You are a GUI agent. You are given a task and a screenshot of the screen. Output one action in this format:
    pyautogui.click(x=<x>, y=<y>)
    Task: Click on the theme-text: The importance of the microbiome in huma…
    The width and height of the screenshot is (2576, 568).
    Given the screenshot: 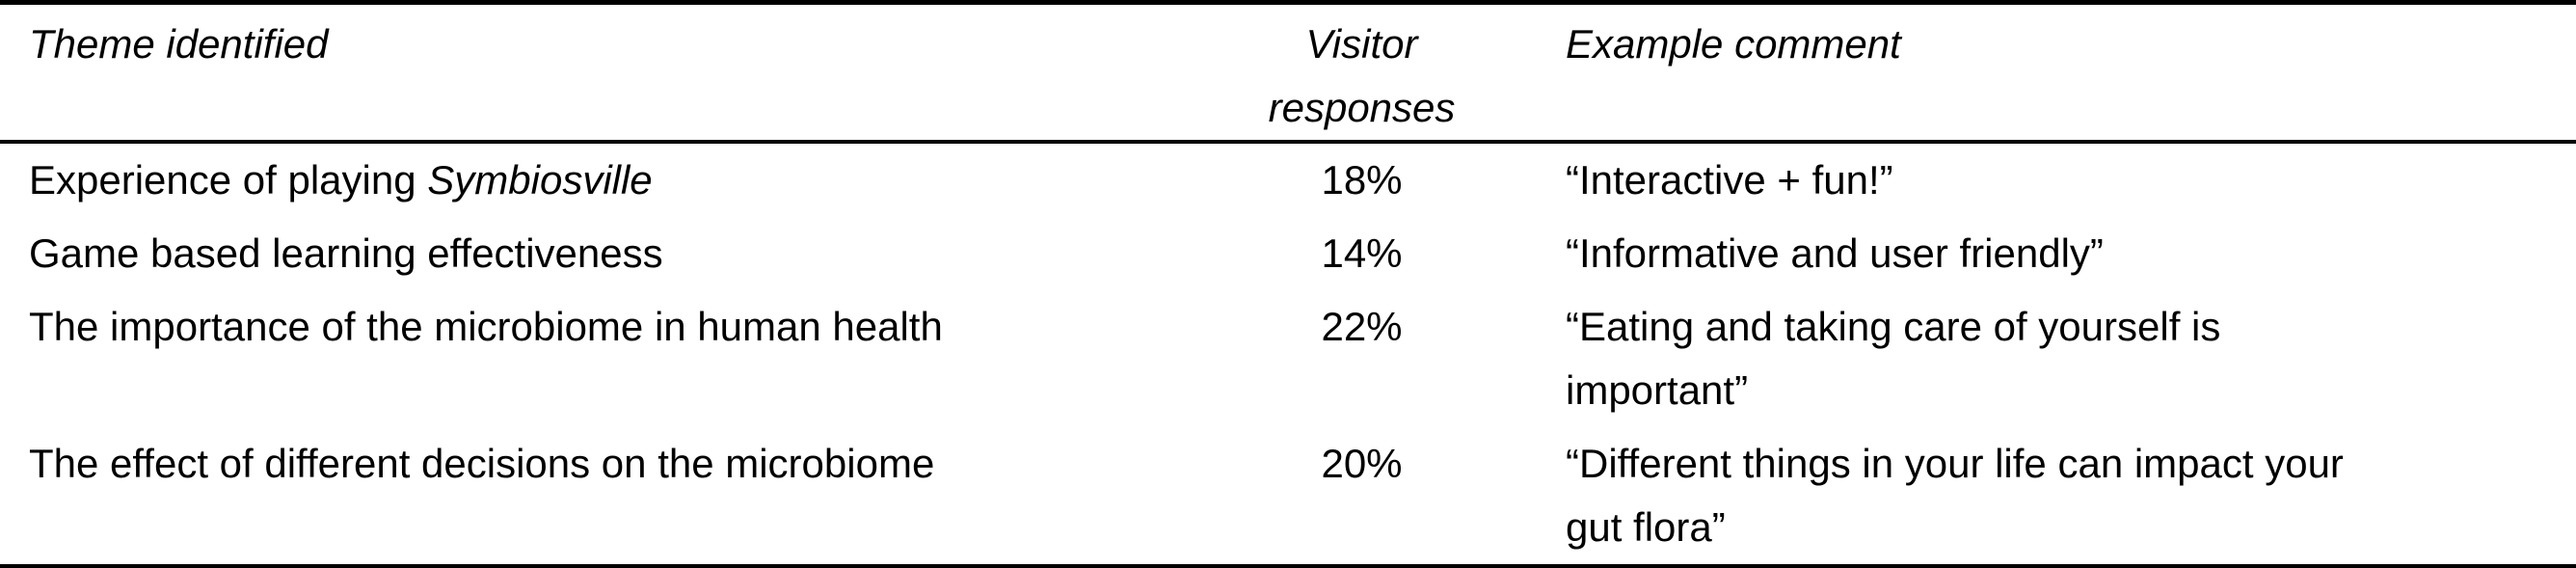 What is the action you would take?
    pyautogui.click(x=486, y=326)
    